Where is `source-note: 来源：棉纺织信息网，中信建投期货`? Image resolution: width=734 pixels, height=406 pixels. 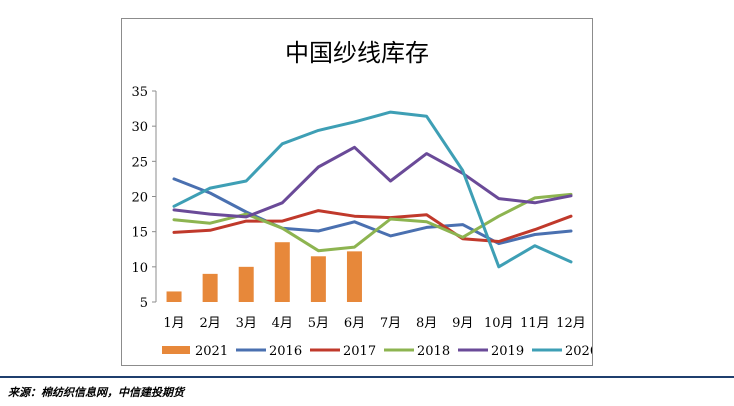 source-note: 来源：棉纺织信息网，中信建投期货 is located at coordinates (96, 392).